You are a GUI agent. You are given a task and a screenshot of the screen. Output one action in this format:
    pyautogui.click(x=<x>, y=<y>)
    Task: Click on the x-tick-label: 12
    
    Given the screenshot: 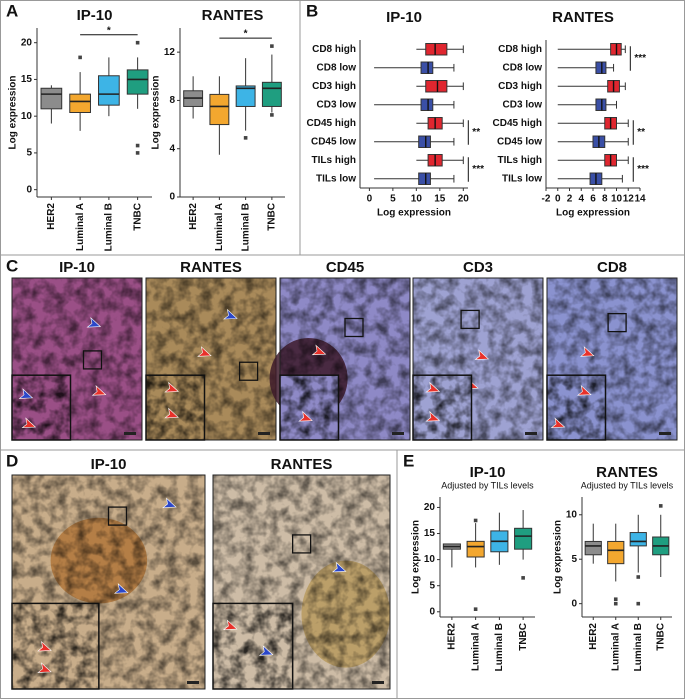 What is the action you would take?
    pyautogui.click(x=629, y=199)
    